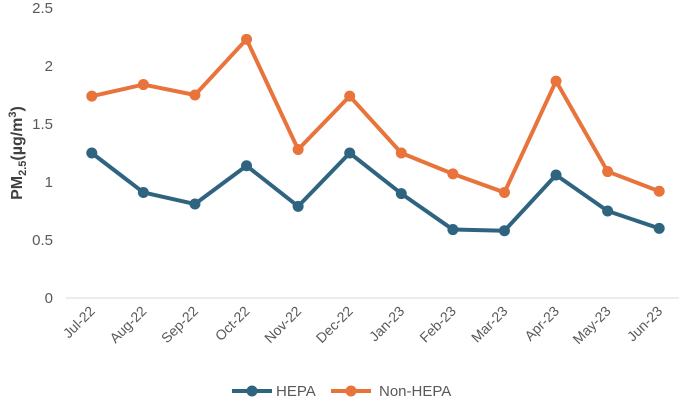 The image size is (685, 401). I want to click on x-tick-label: Sep-22, so click(179, 324).